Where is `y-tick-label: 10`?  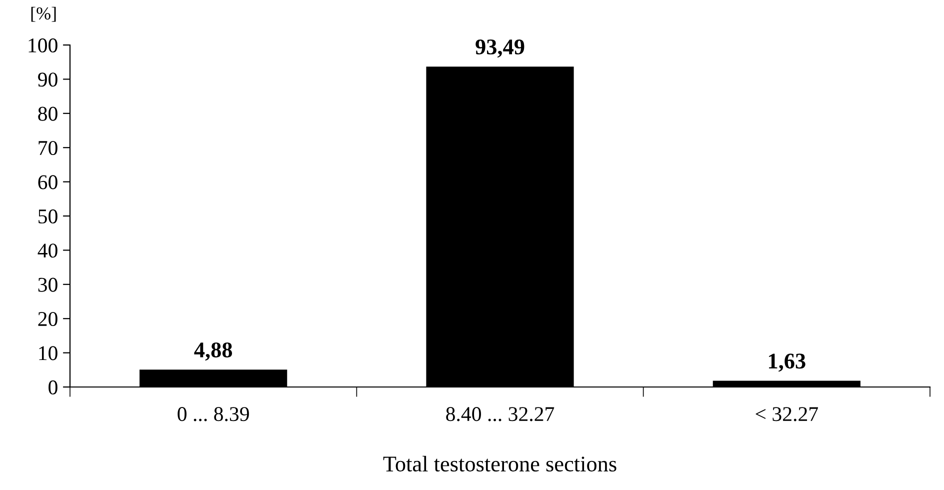 y-tick-label: 10 is located at coordinates (48, 353).